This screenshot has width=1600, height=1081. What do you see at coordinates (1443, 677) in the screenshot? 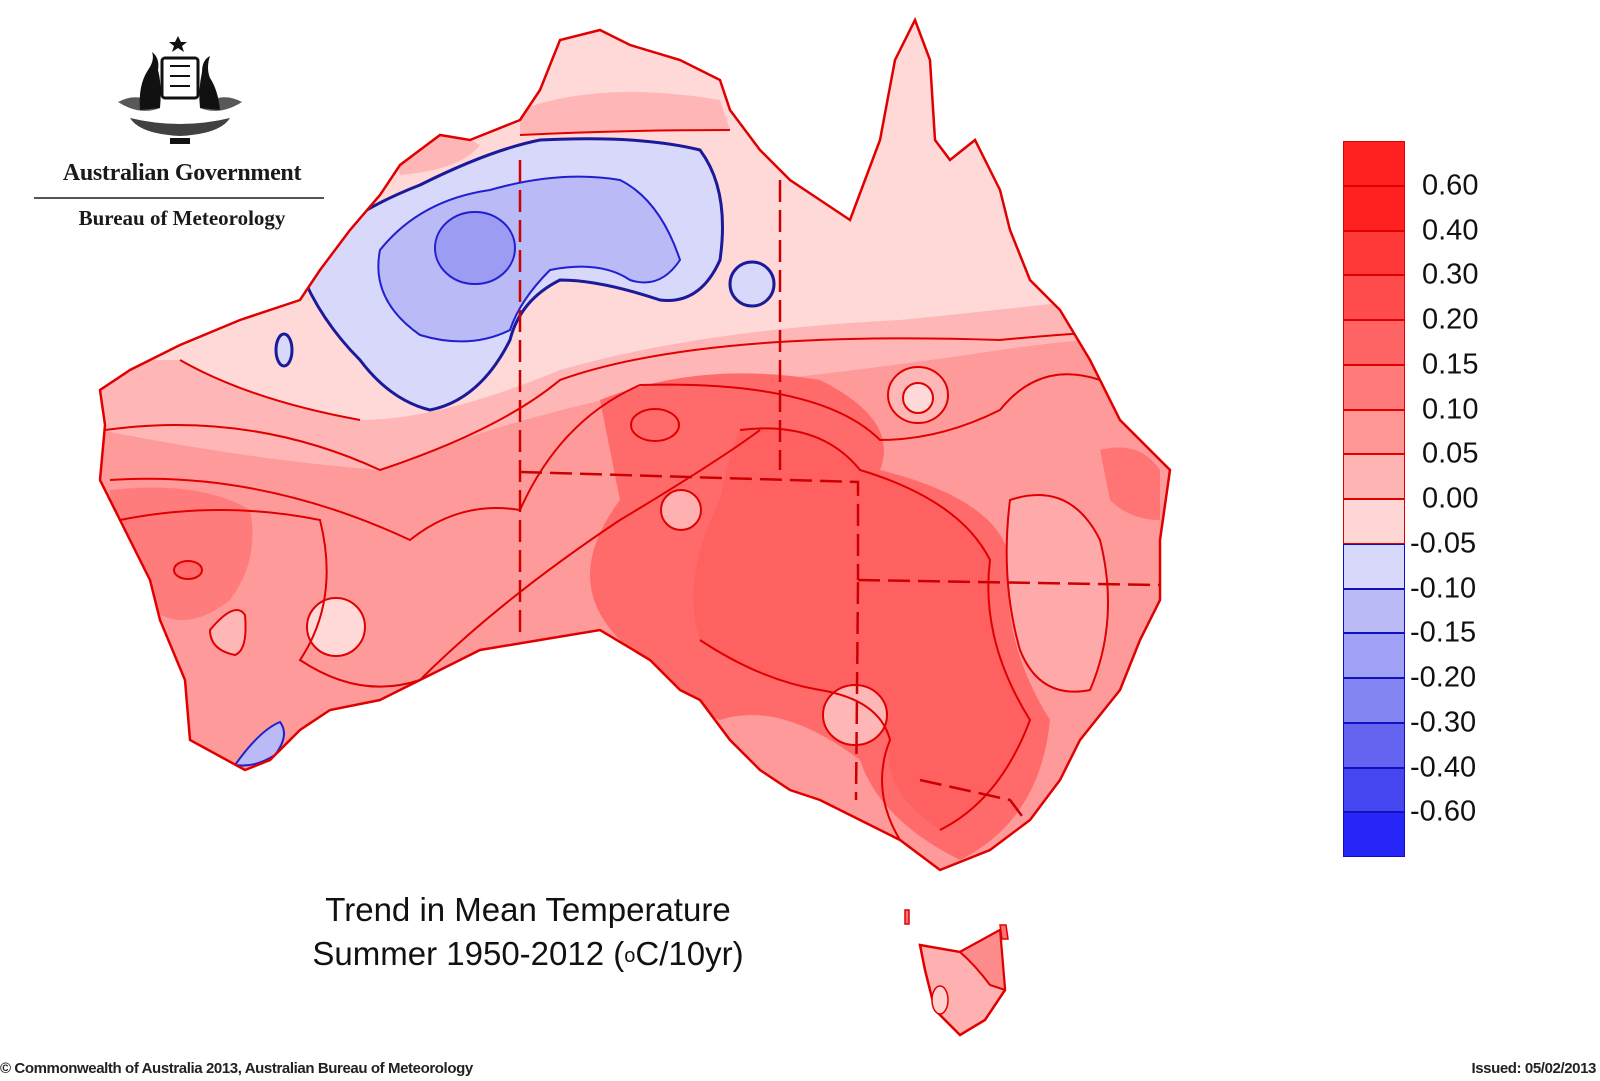
I see `legend-label: -0.20` at bounding box center [1443, 677].